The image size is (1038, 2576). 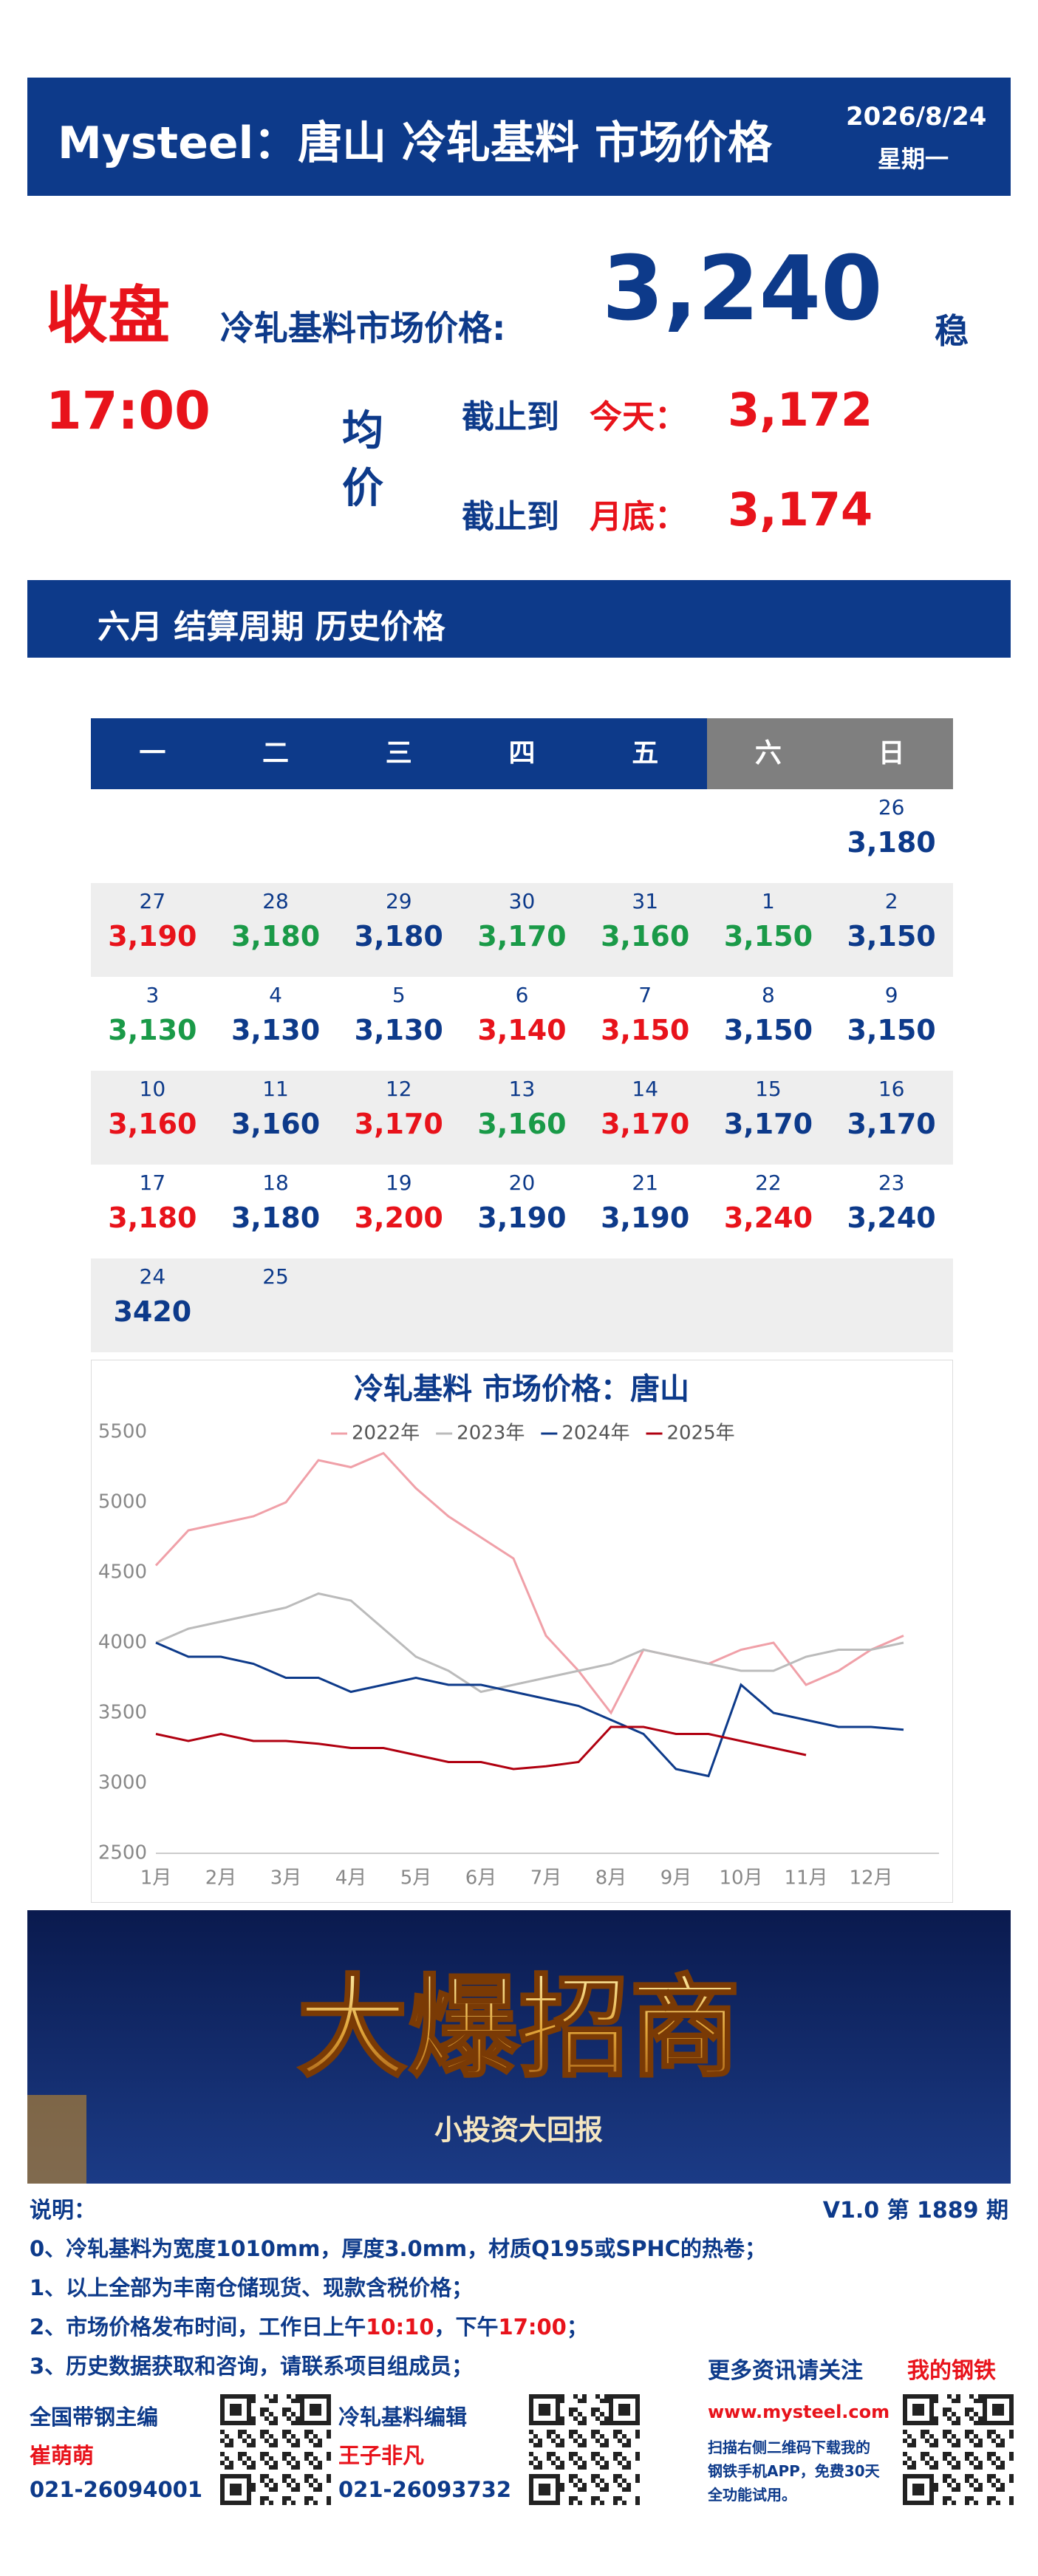 I want to click on note-line: 3、历史数据获取和咨询，请联系项目组成员；, so click(x=251, y=2364).